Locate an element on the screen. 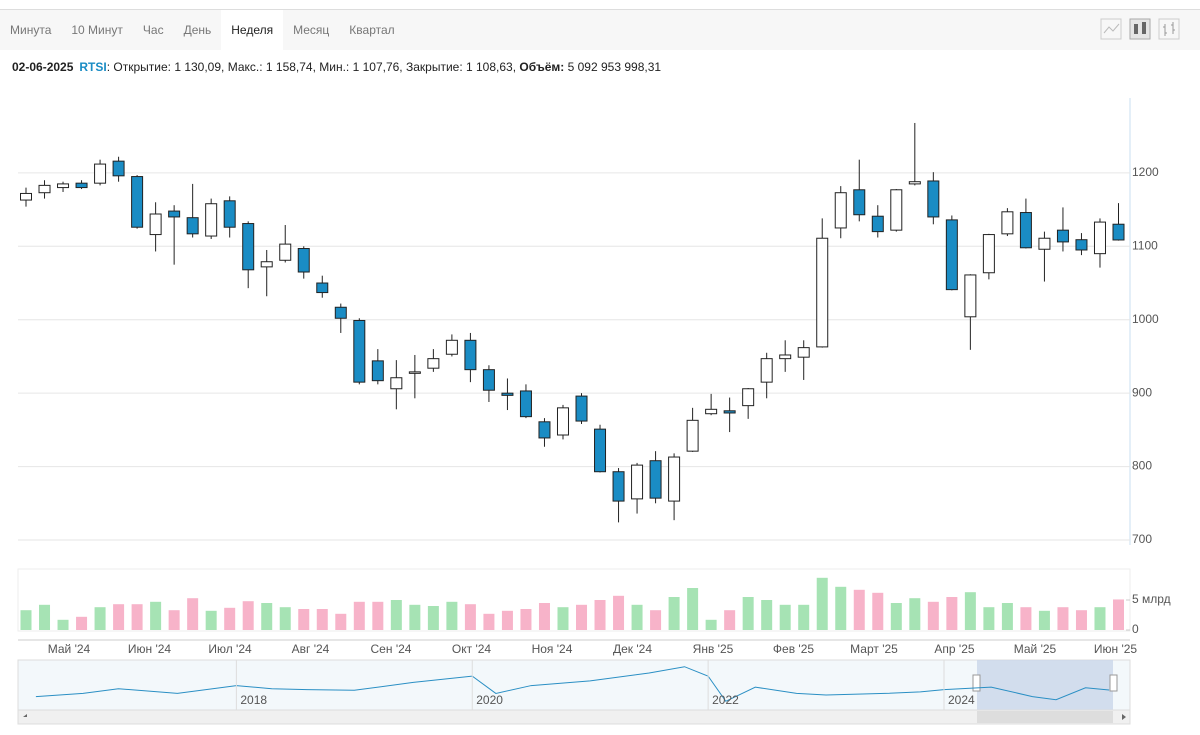 This screenshot has width=1200, height=735. navigator-selection is located at coordinates (1045, 685).